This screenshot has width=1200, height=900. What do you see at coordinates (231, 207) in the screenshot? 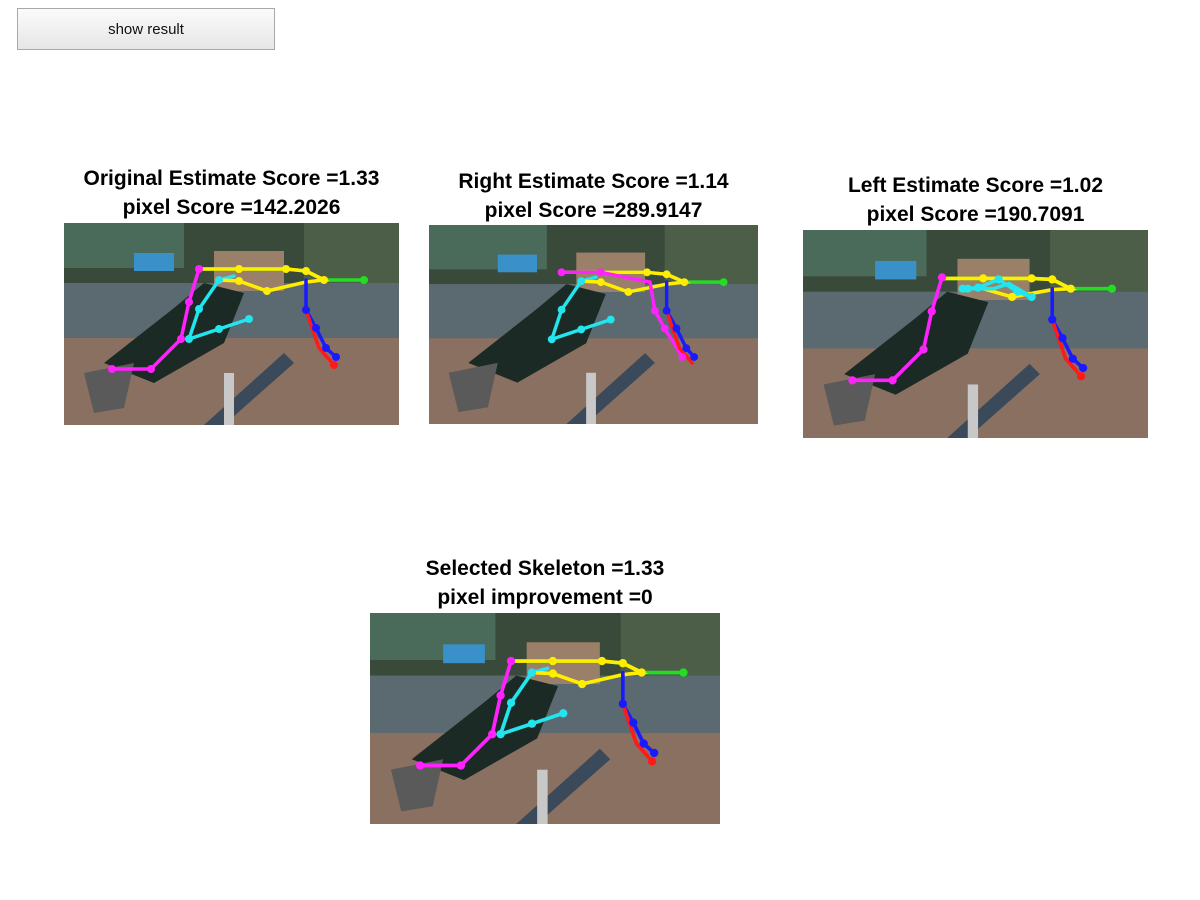
I see `original-pixel-score: pixel Score =142.2026` at bounding box center [231, 207].